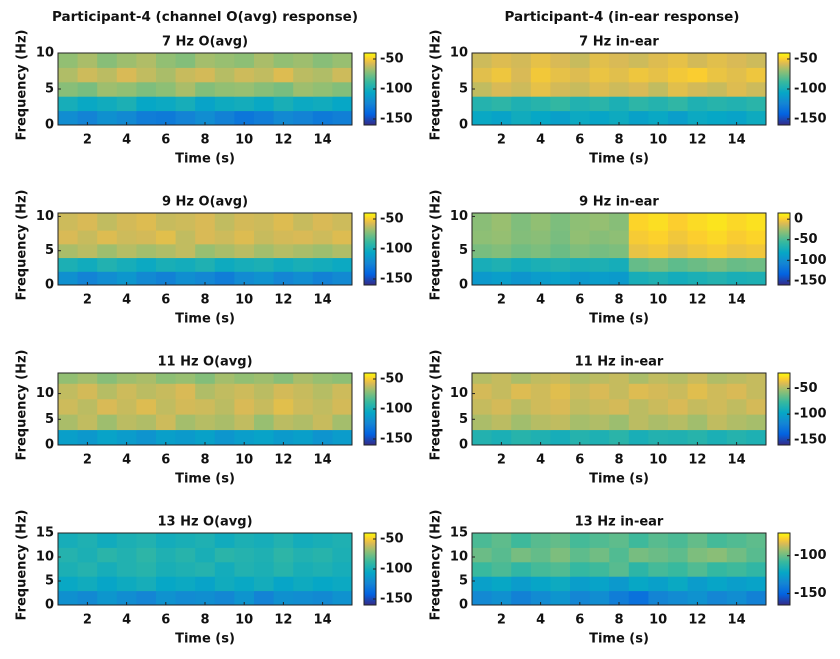 The height and width of the screenshot is (659, 840). Describe the element at coordinates (165, 140) in the screenshot. I see `x-tick-label: 6` at that location.